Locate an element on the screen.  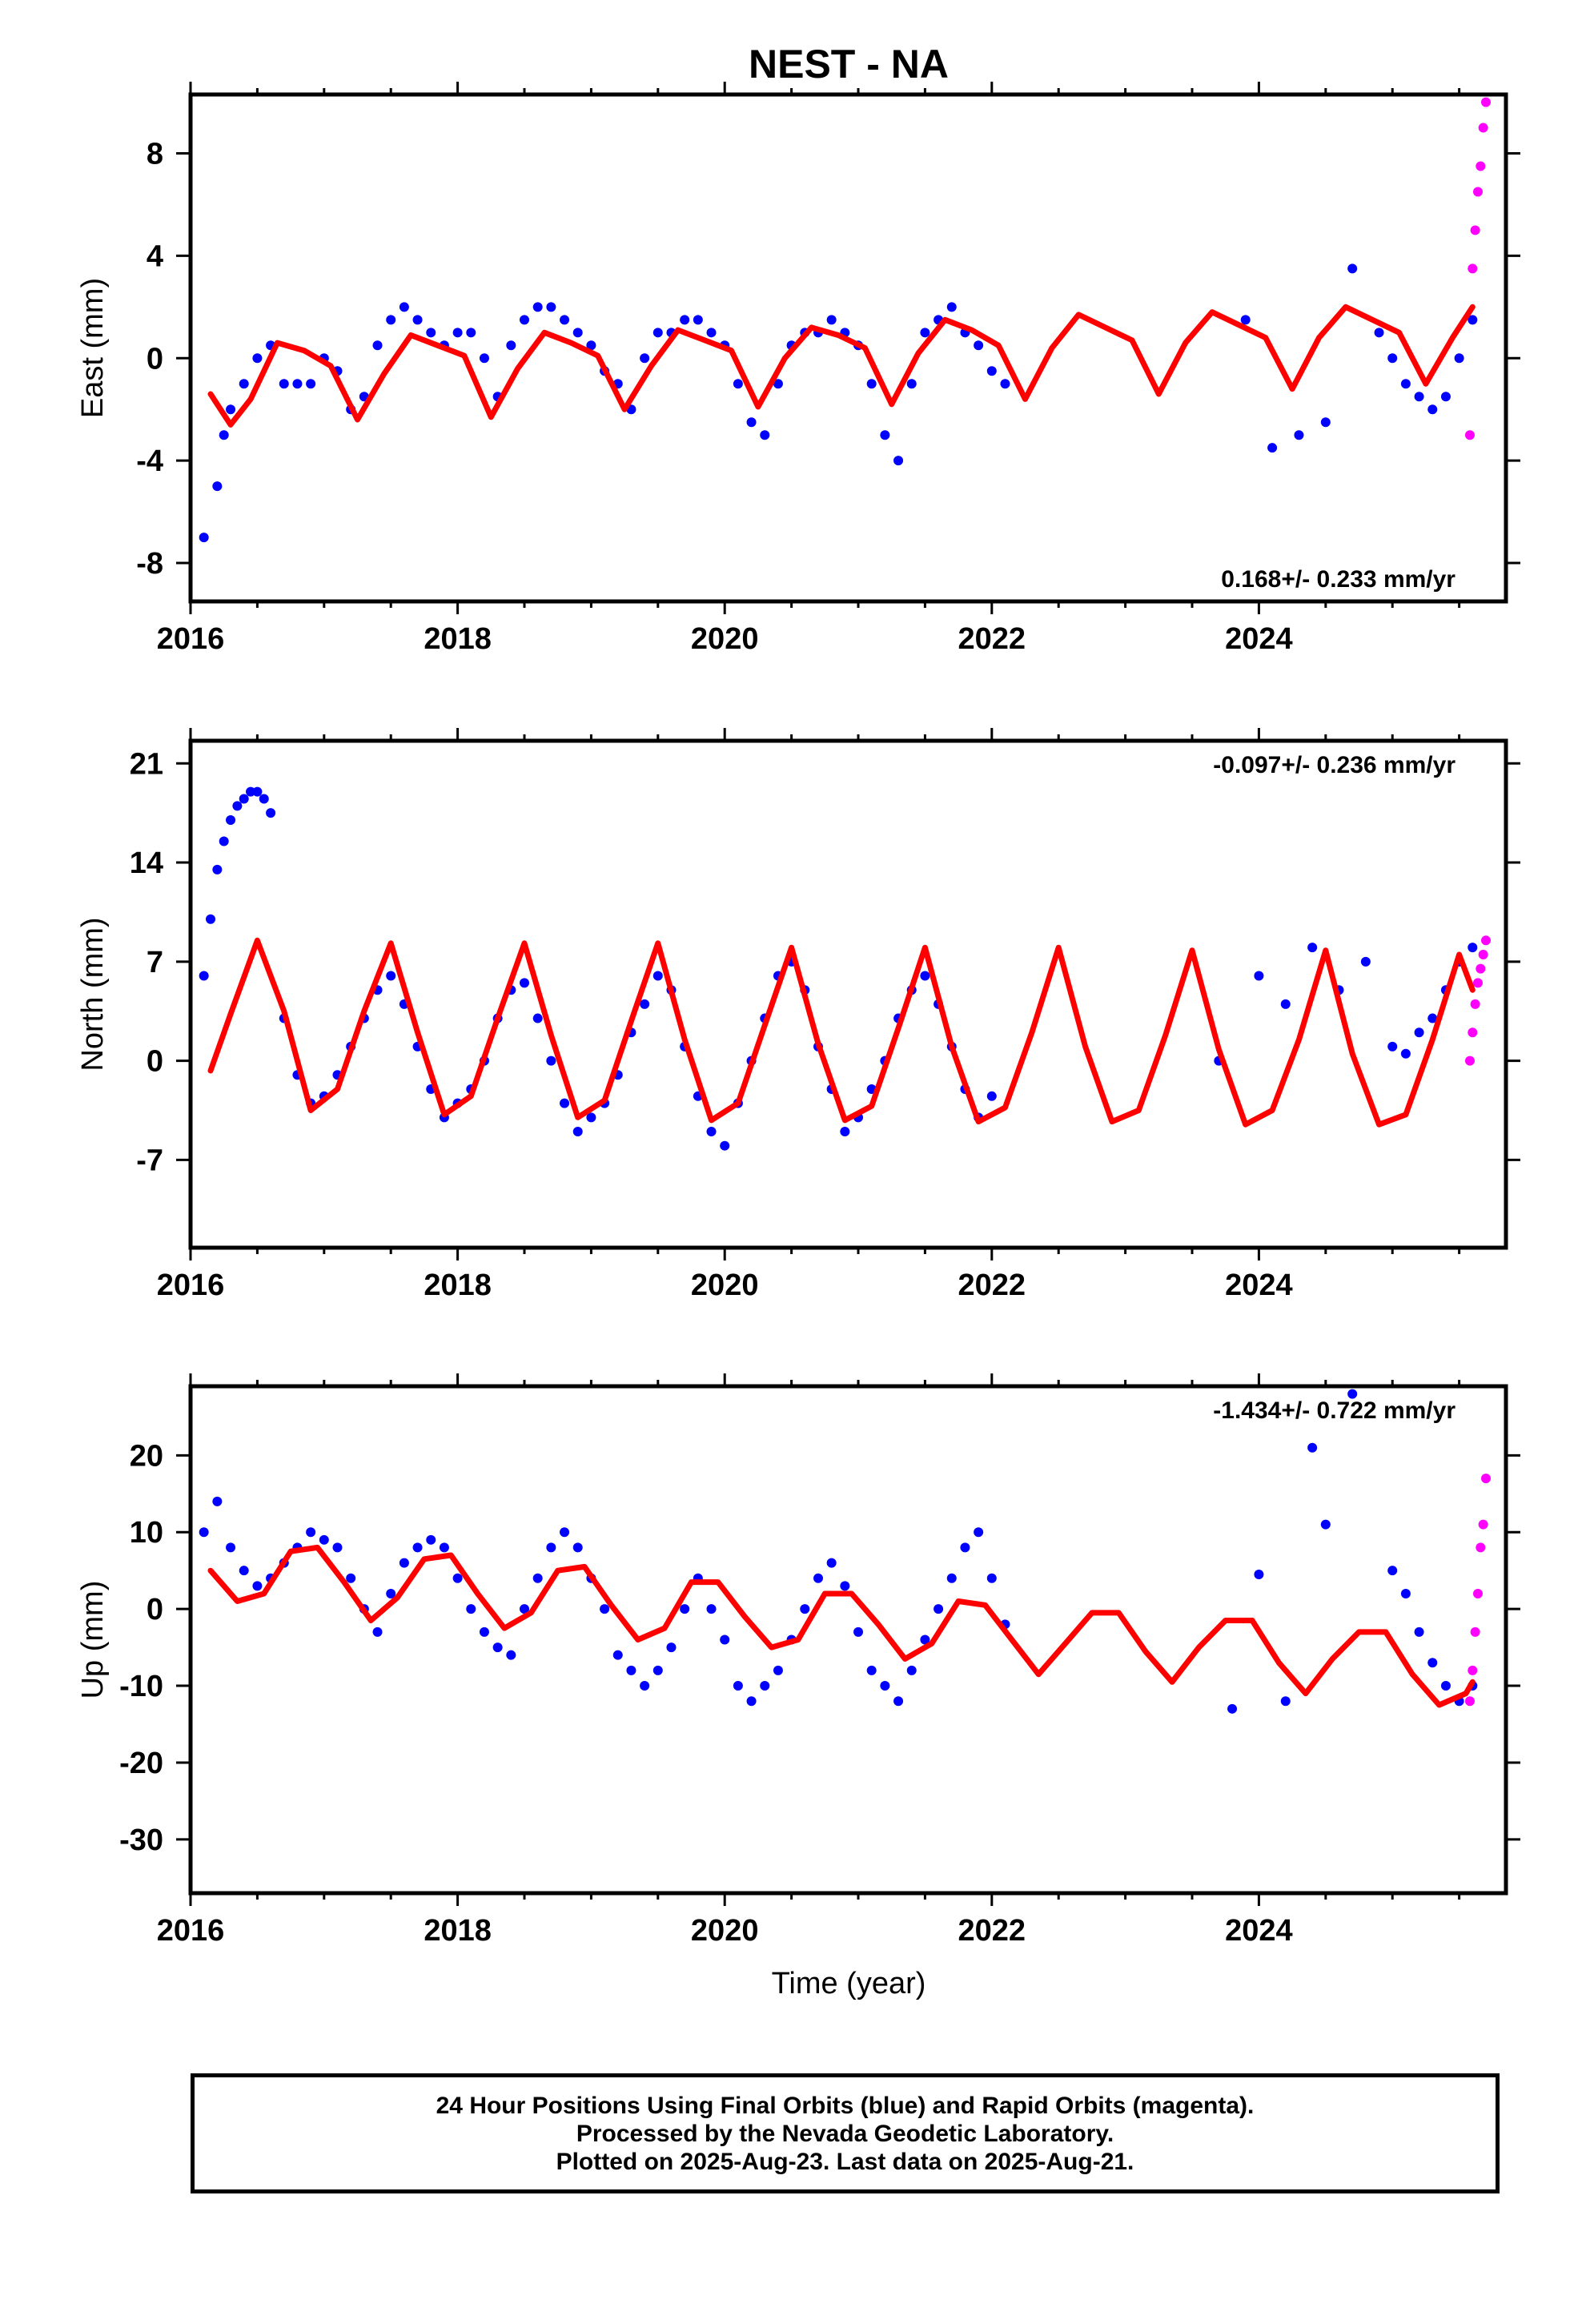
north-x-tick-label: 2018 is located at coordinates (458, 1285).